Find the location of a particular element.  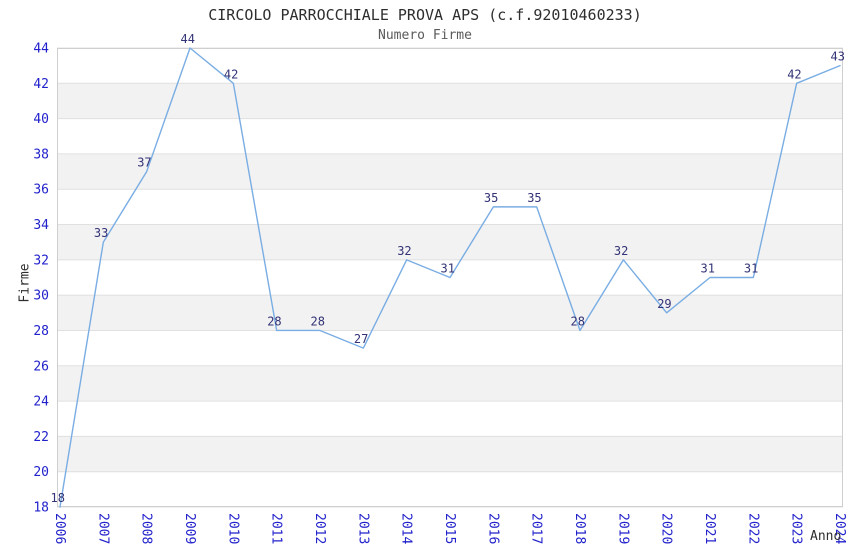

x-tick-label: 2014 is located at coordinates (406, 528).